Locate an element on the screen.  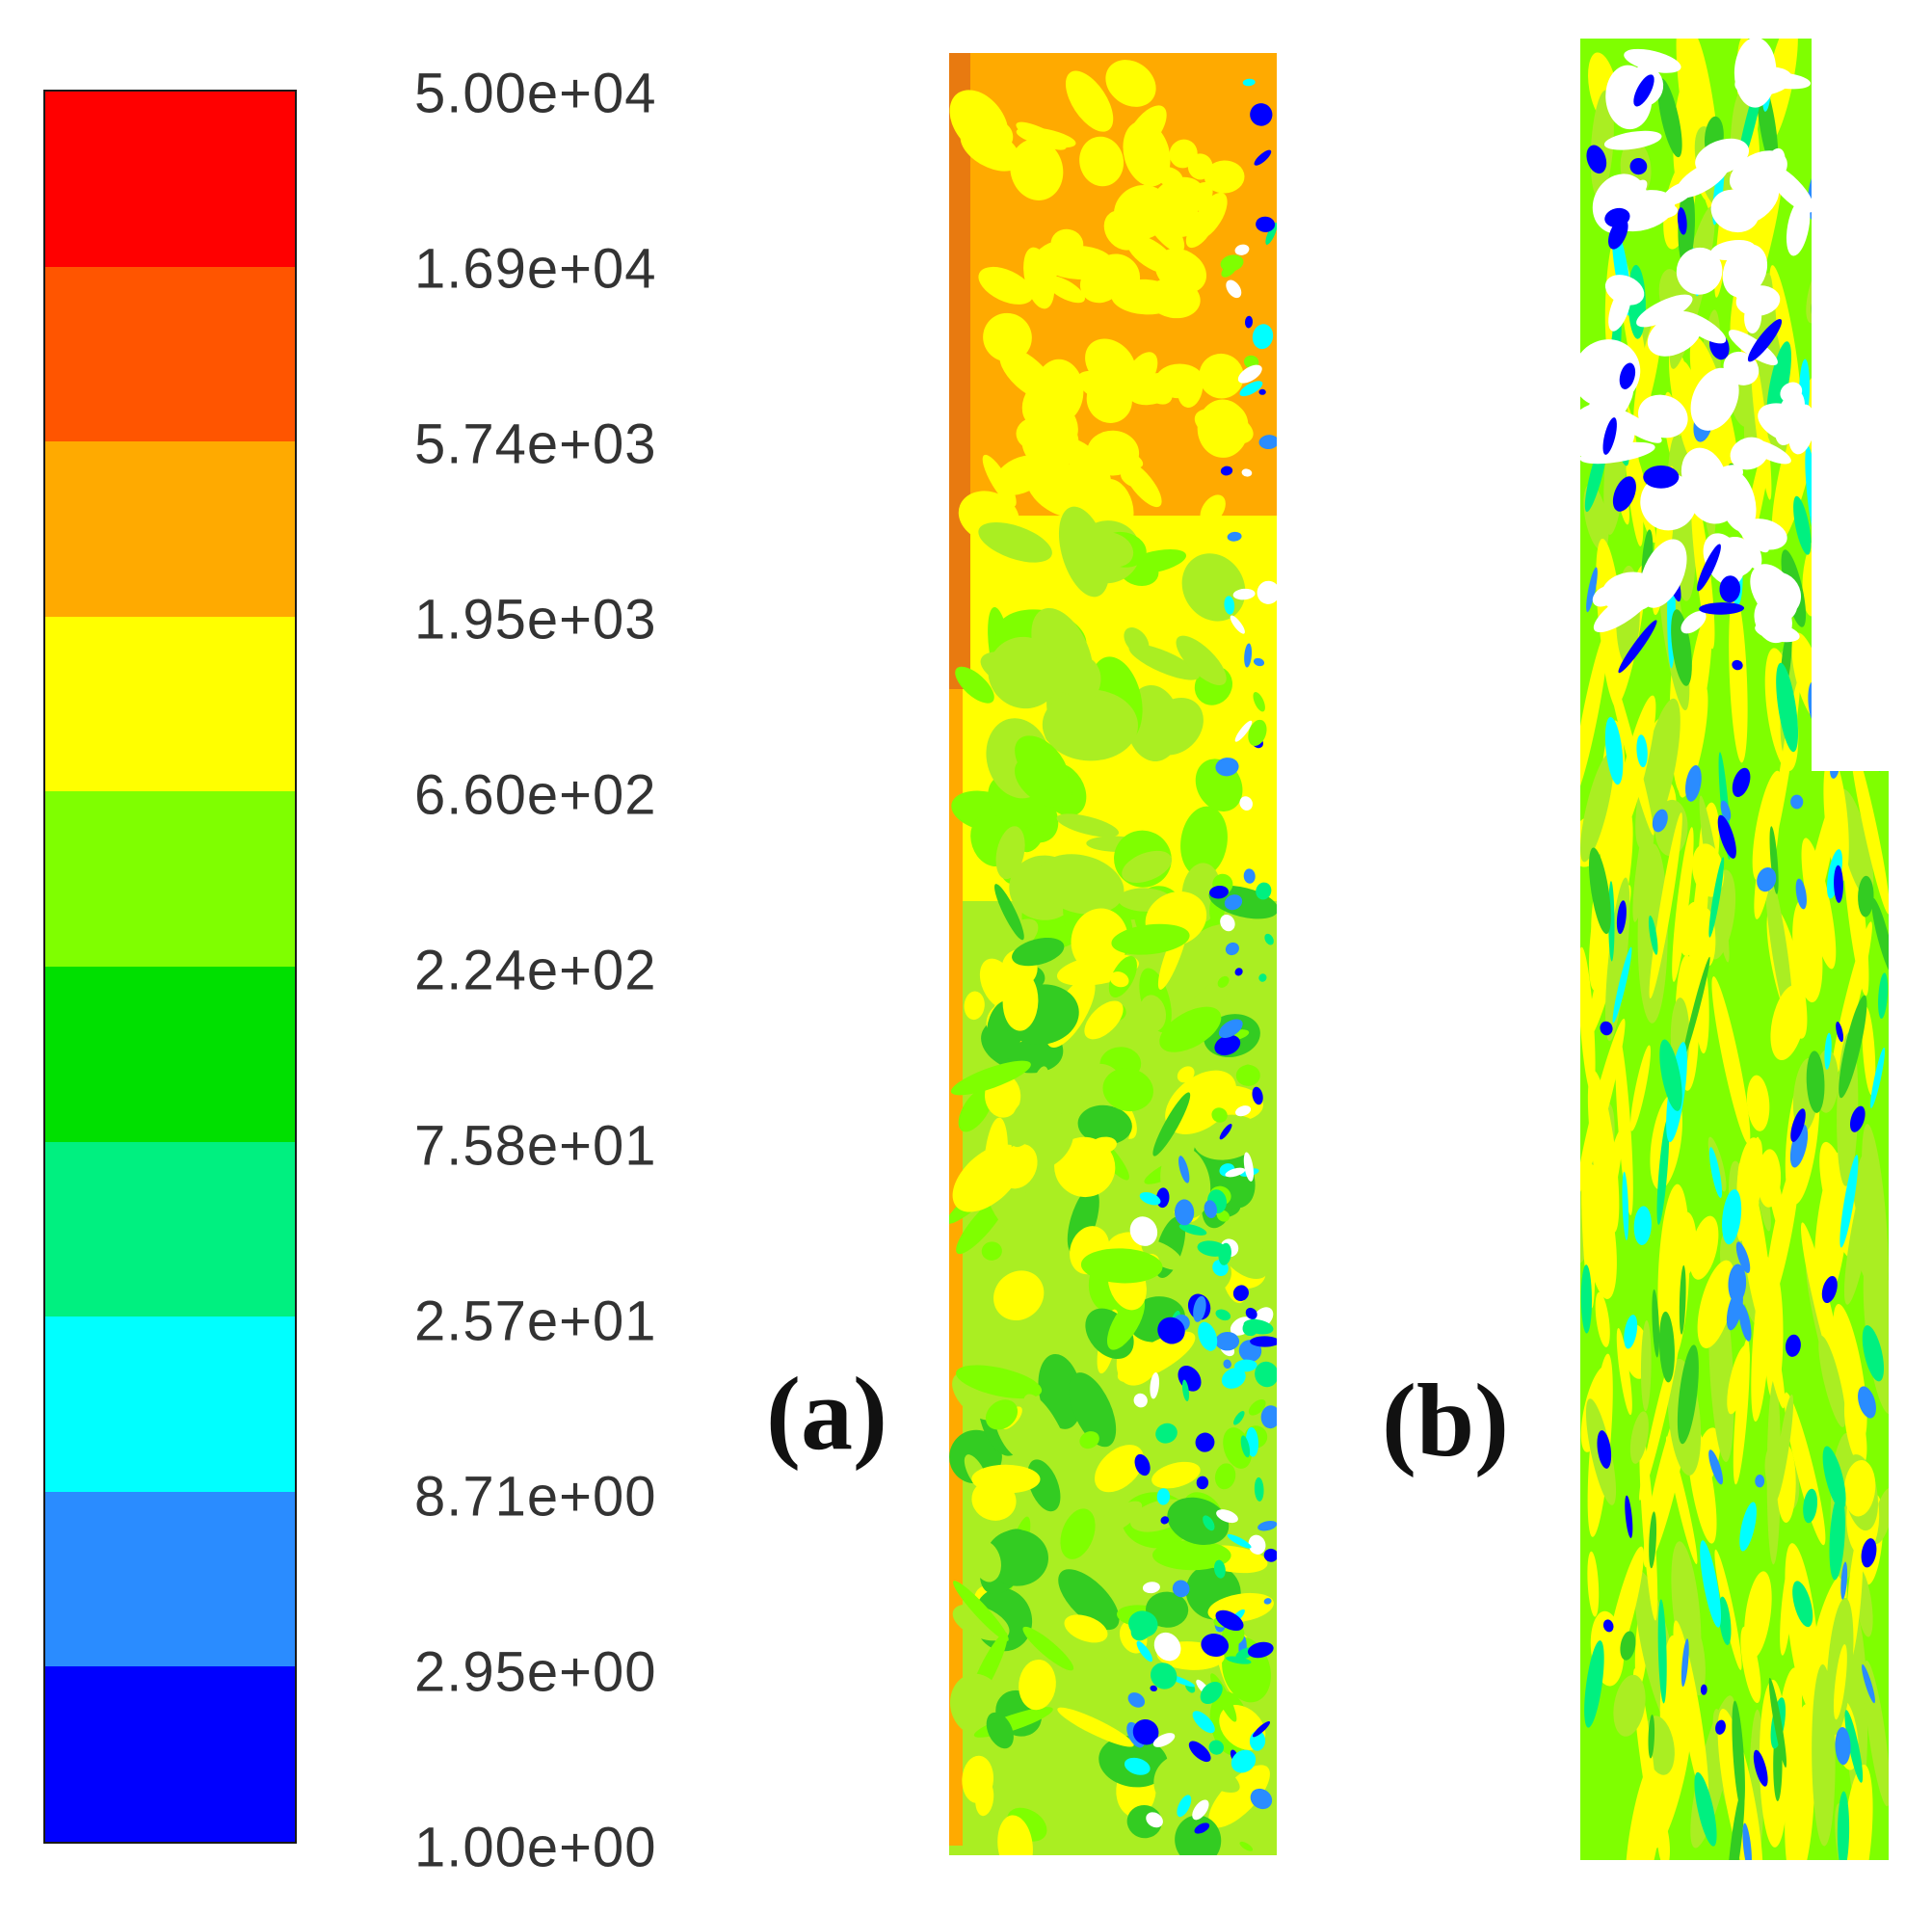
tick-label: 1.95e+03 is located at coordinates (535, 620).